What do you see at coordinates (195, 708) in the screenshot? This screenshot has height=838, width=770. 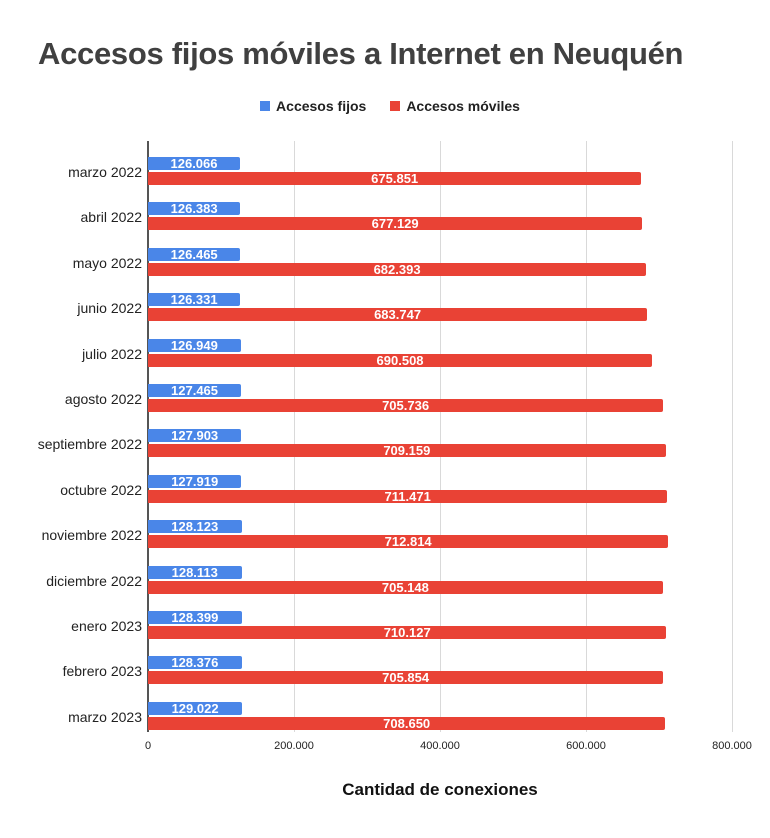 I see `bar-accesos-fijos: 129.022` at bounding box center [195, 708].